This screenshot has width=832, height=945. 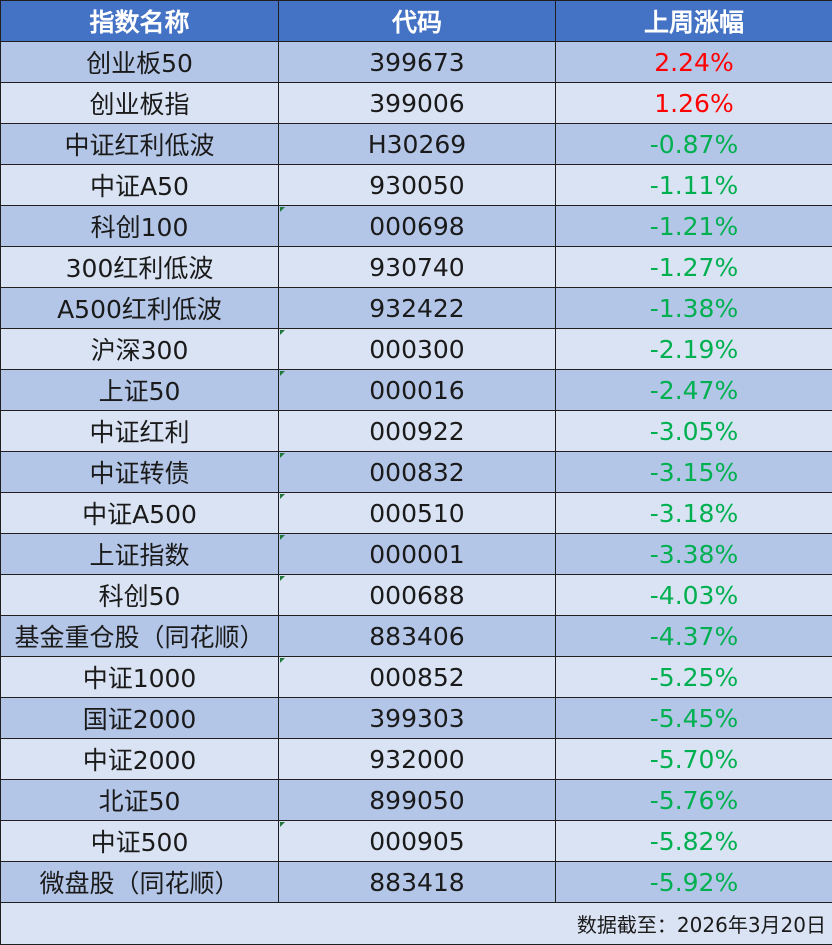 I want to click on index-name-cell: 中证2000, so click(x=140, y=759).